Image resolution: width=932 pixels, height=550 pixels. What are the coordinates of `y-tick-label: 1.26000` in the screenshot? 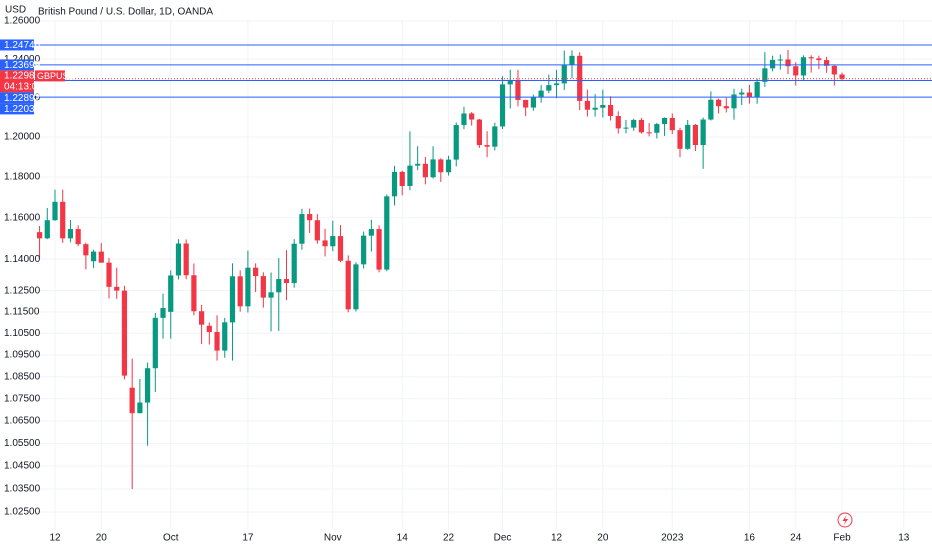 It's located at (22, 21).